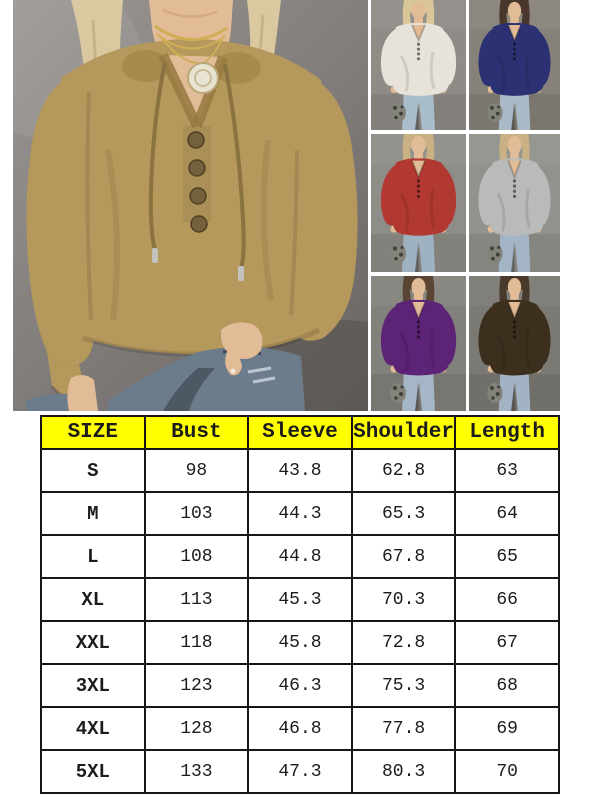 The height and width of the screenshot is (800, 600). I want to click on size-label: 5XL, so click(93, 771).